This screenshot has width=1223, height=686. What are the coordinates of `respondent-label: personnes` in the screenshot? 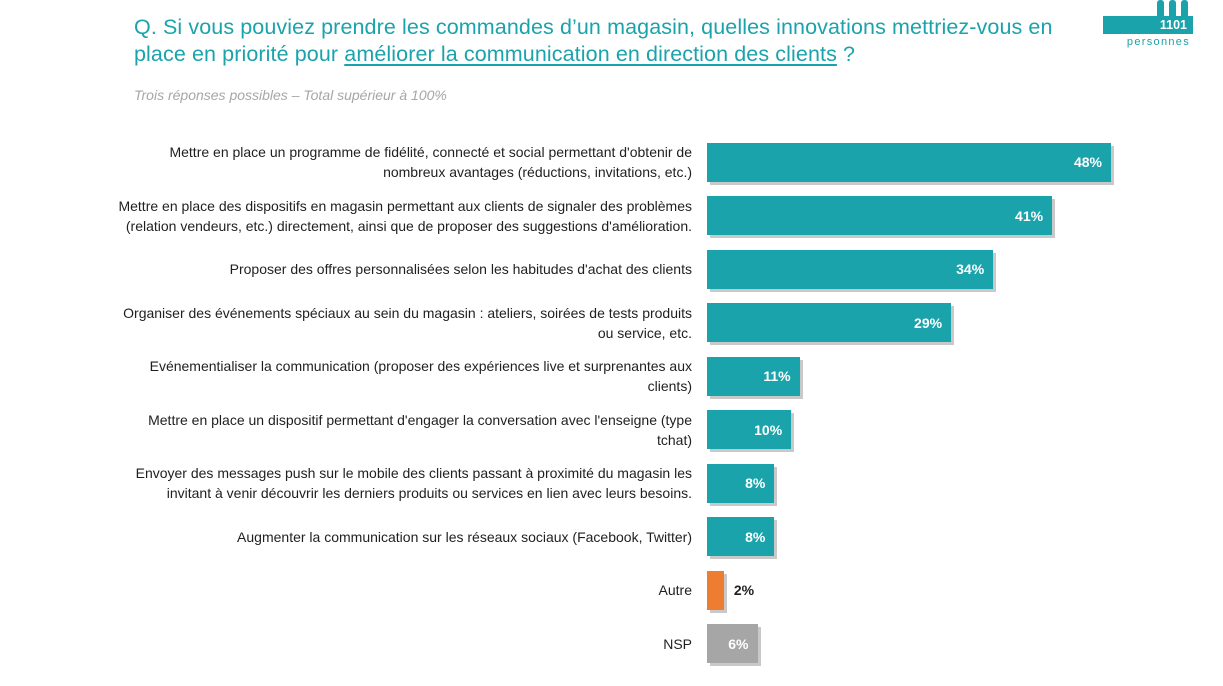 It's located at (1158, 42).